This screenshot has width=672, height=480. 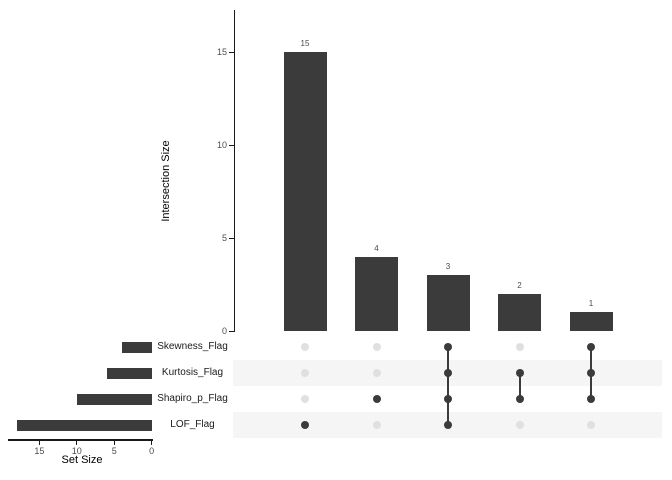 What do you see at coordinates (448, 267) in the screenshot?
I see `intersection-count-label: 3` at bounding box center [448, 267].